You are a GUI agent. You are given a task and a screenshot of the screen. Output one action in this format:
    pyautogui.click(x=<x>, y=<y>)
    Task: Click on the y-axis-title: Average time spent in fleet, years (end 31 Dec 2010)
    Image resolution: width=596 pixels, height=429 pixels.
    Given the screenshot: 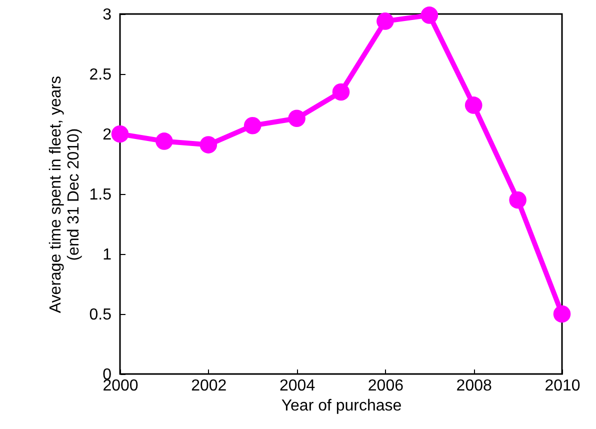 What is the action you would take?
    pyautogui.click(x=64, y=195)
    